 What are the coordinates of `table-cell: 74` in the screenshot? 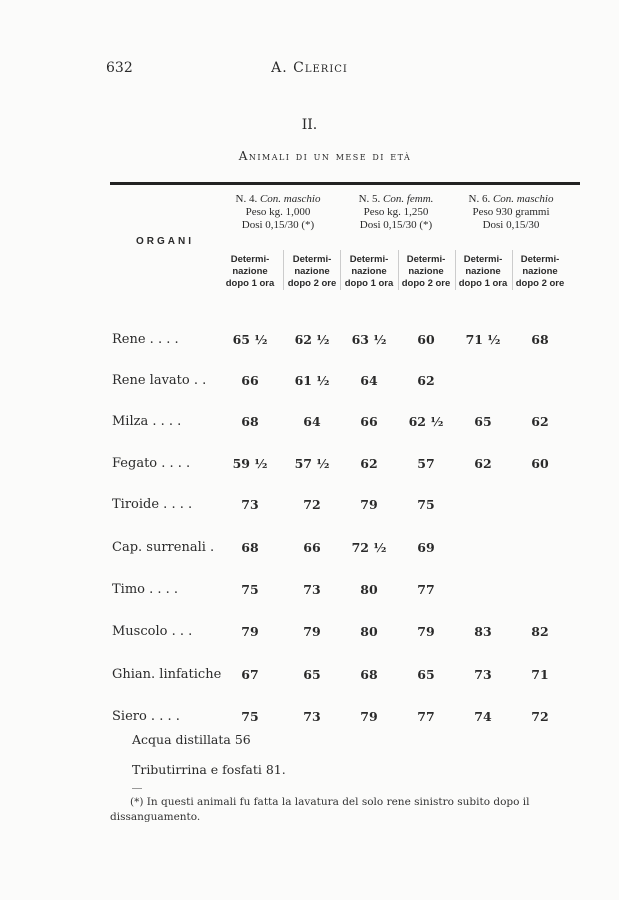 It's located at (483, 716).